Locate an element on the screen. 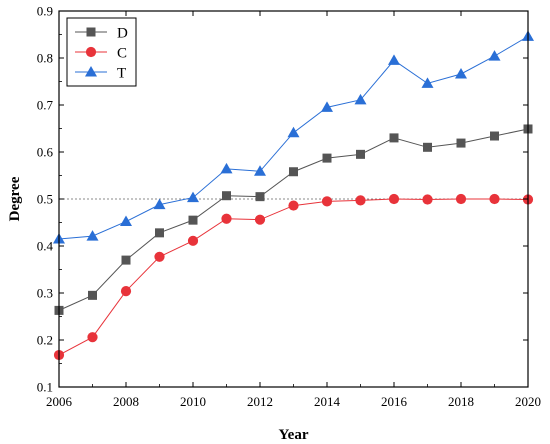 The width and height of the screenshot is (550, 444). legend-label: T is located at coordinates (121, 74).